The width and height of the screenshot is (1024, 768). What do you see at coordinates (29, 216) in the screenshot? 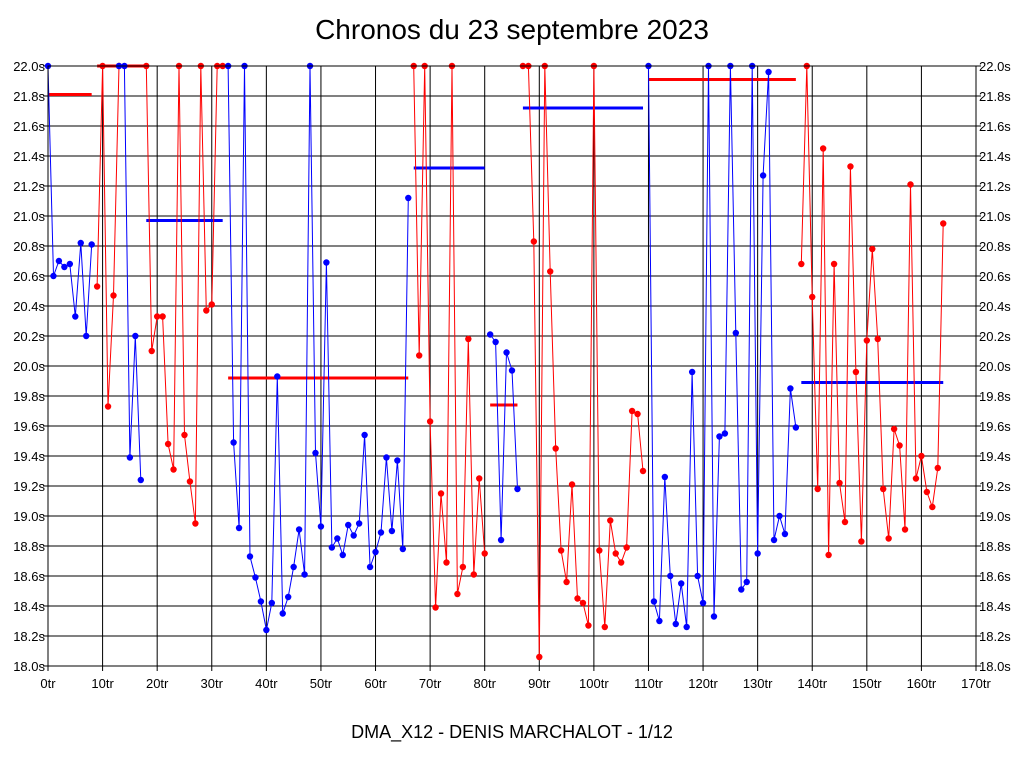
I see `y-tick-label: 21.0s` at bounding box center [29, 216].